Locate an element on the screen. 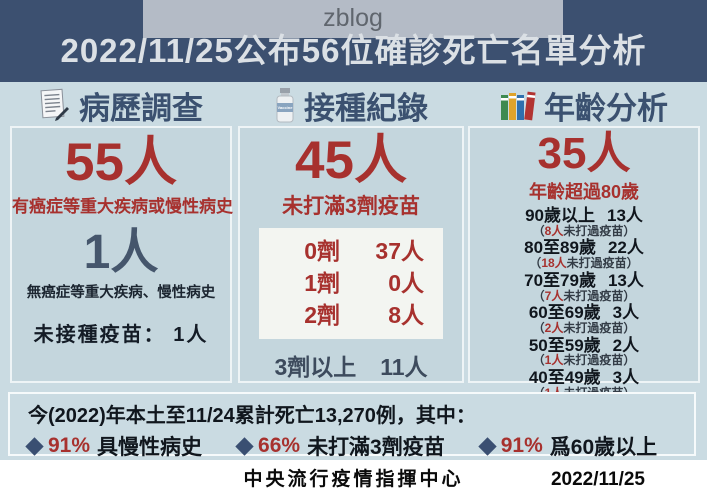 The image size is (707, 500). age-analysis-title: 年齡分析 is located at coordinates (606, 108).